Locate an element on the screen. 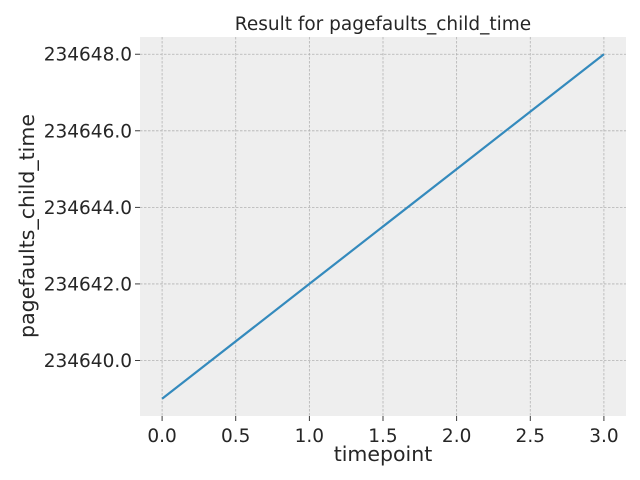 This screenshot has height=480, width=640. x-tick-label: 1.5 is located at coordinates (382, 436).